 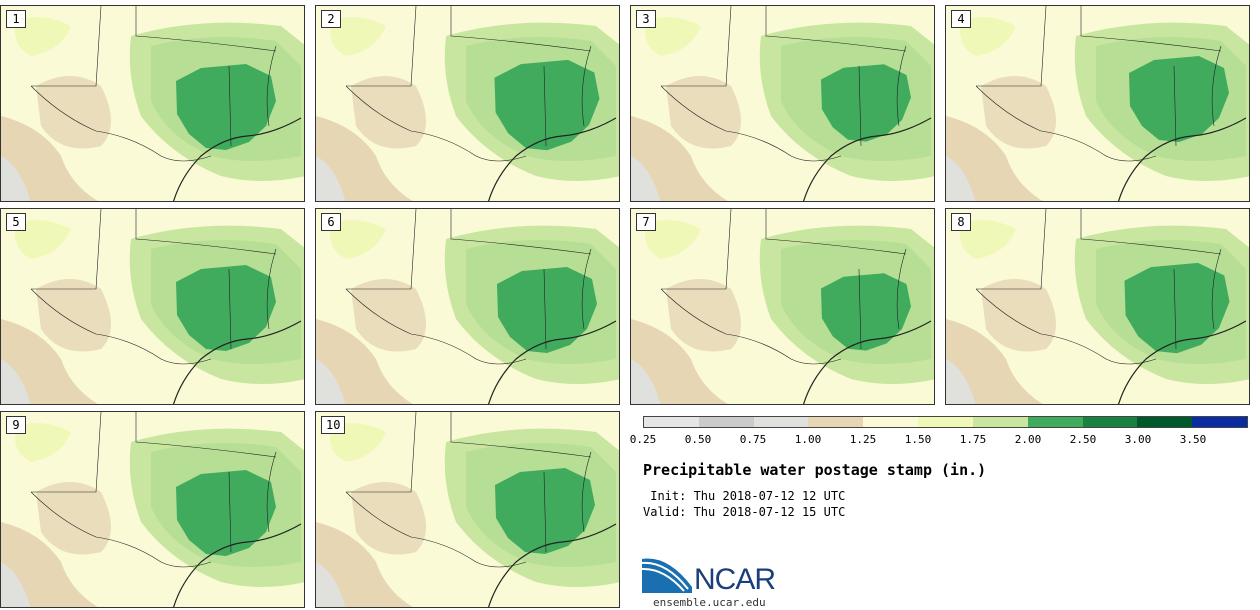 I want to click on ensemble-member-panel: 8, so click(x=1097, y=306).